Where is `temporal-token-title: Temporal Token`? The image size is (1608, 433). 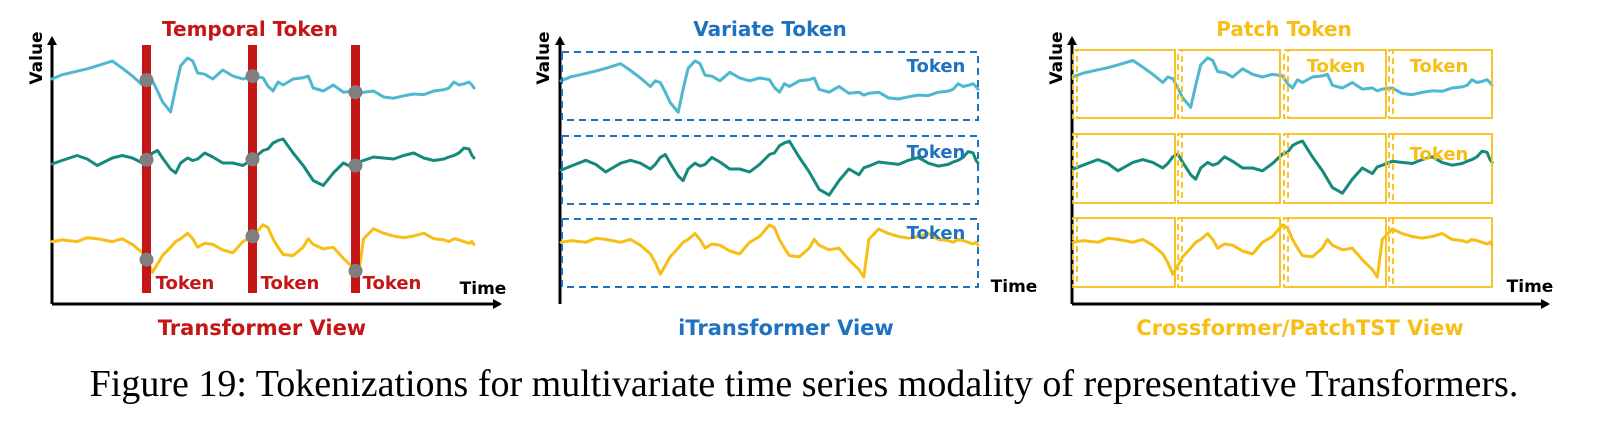 temporal-token-title: Temporal Token is located at coordinates (250, 29).